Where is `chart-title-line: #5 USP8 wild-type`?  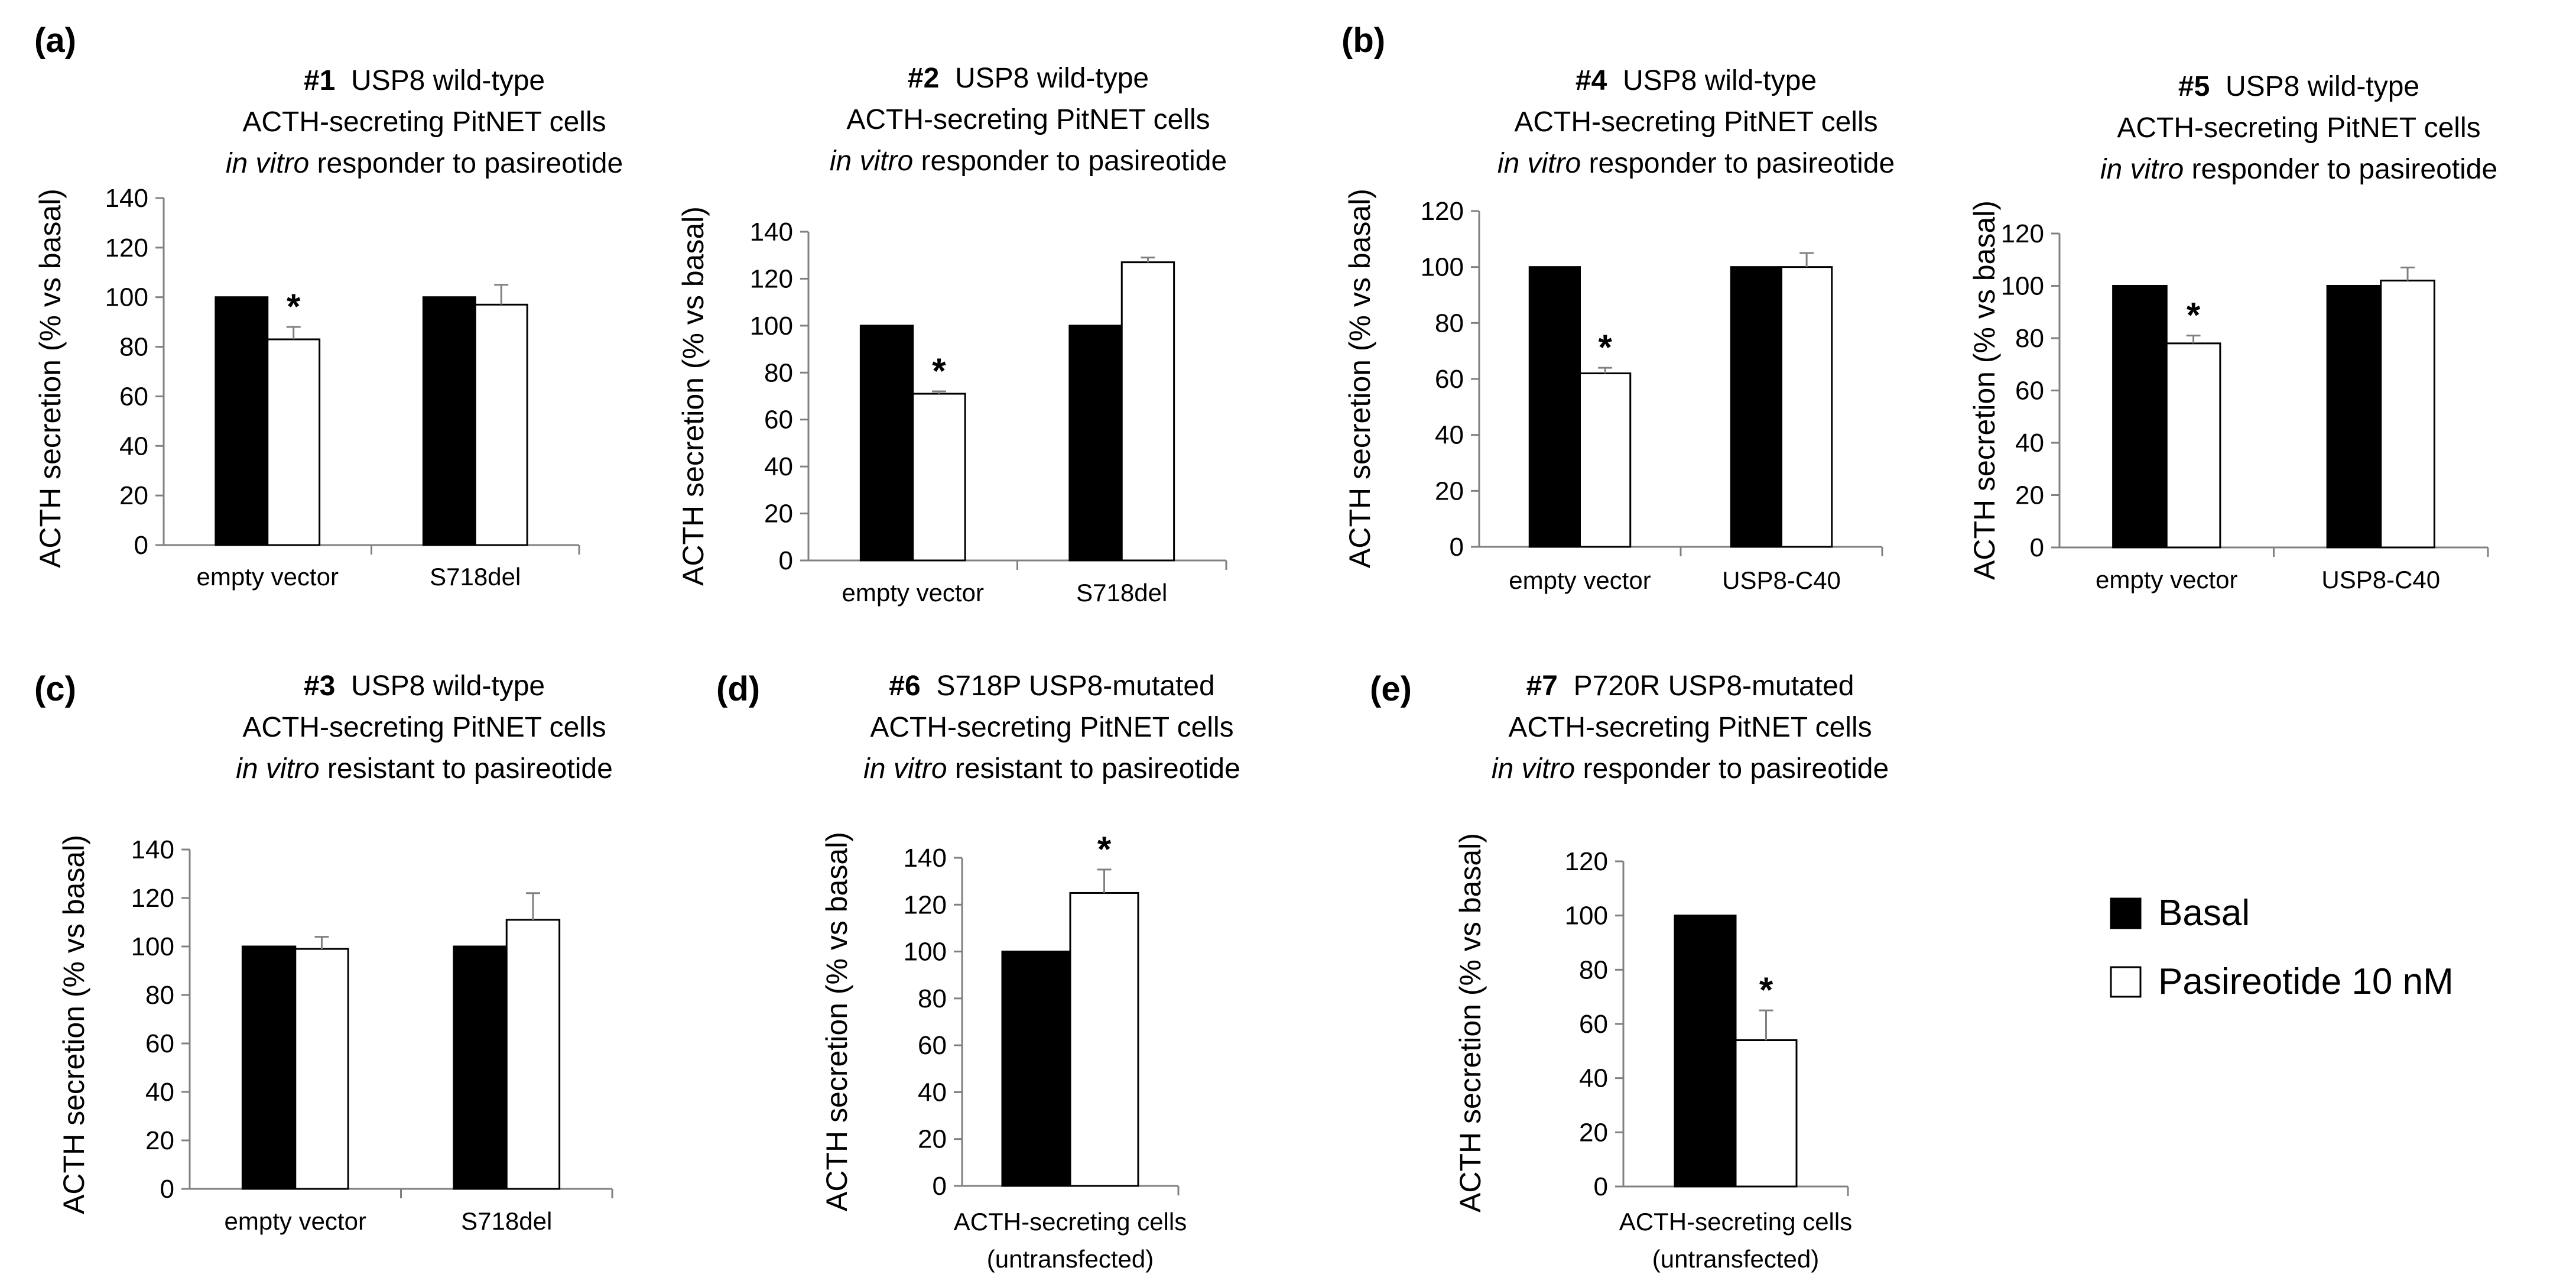
chart-title-line: #5 USP8 wild-type is located at coordinates (2298, 87).